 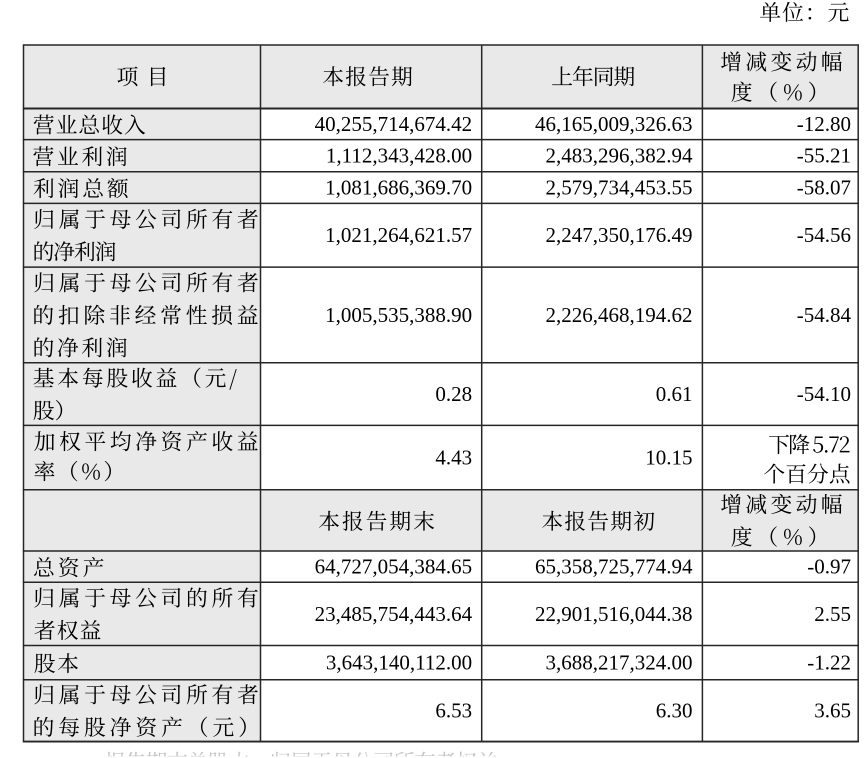 What do you see at coordinates (399, 156) in the screenshot?
I see `svg-text: 1,112,343,428.00` at bounding box center [399, 156].